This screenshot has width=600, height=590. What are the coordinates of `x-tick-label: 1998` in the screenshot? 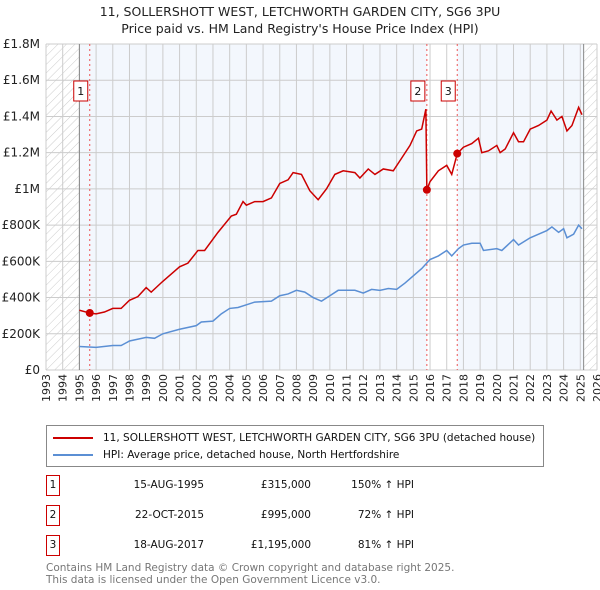 It's located at (129, 388).